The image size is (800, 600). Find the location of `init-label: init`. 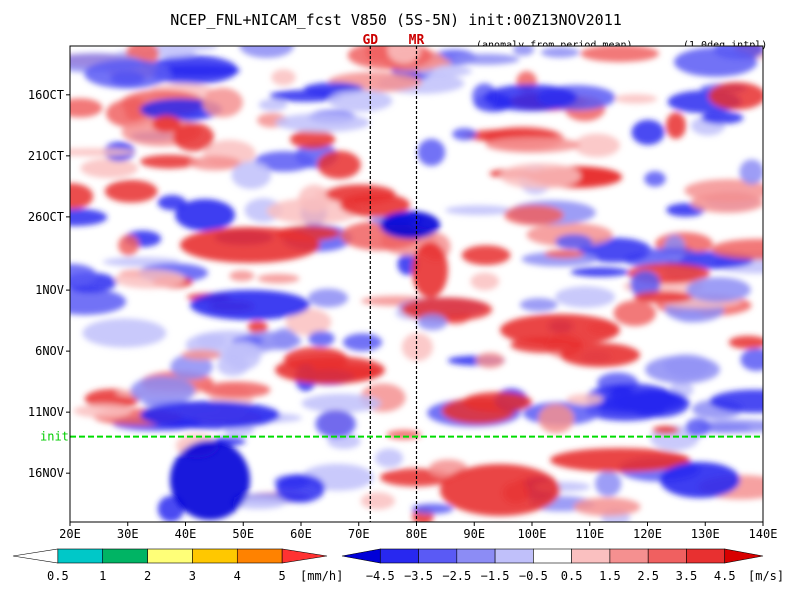

init-label: init is located at coordinates (54, 437).